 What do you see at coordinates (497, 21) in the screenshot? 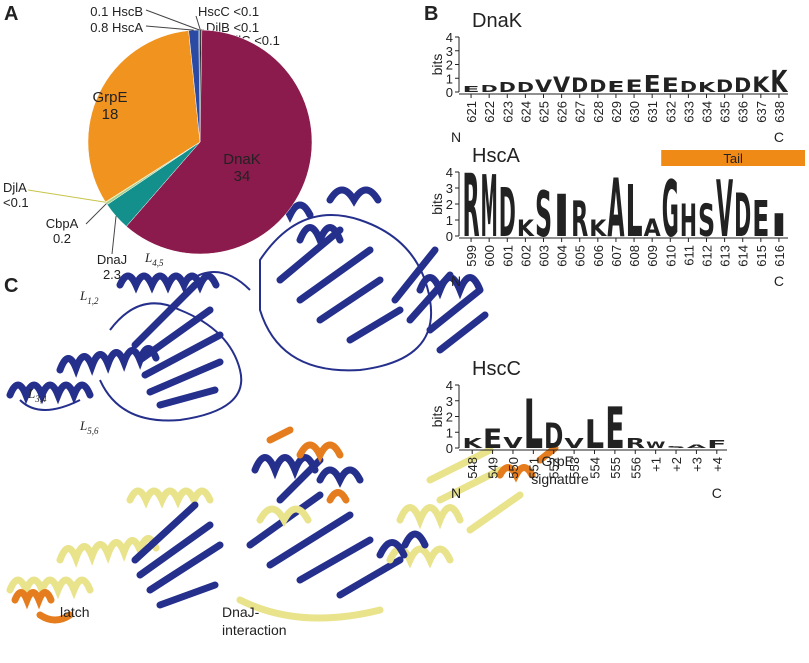
I see `logo-title: DnaK` at bounding box center [497, 21].